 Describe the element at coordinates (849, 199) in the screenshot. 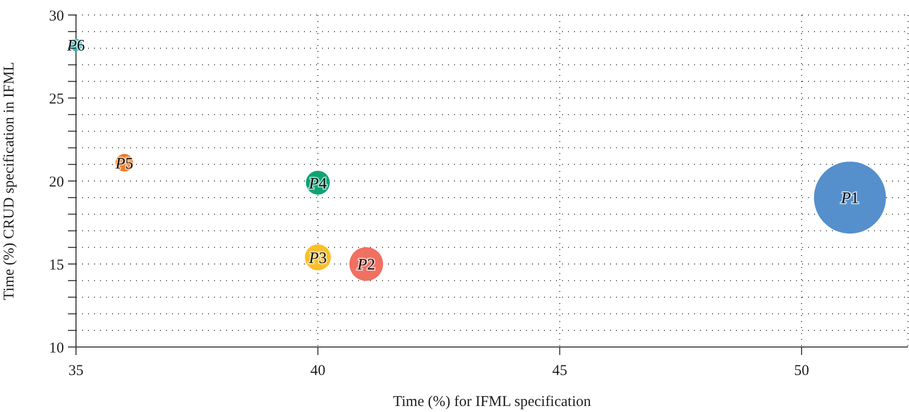

I see `series-label: P1` at that location.